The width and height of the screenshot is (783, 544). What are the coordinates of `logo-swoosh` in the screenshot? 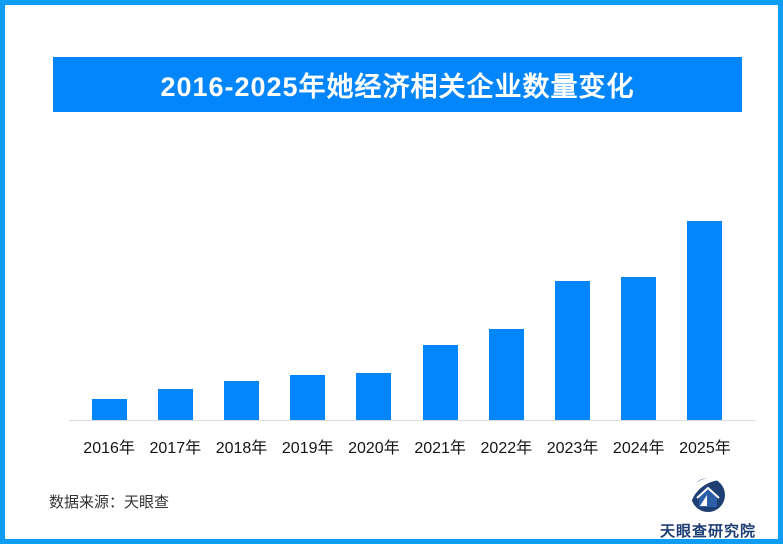 It's located at (708, 488).